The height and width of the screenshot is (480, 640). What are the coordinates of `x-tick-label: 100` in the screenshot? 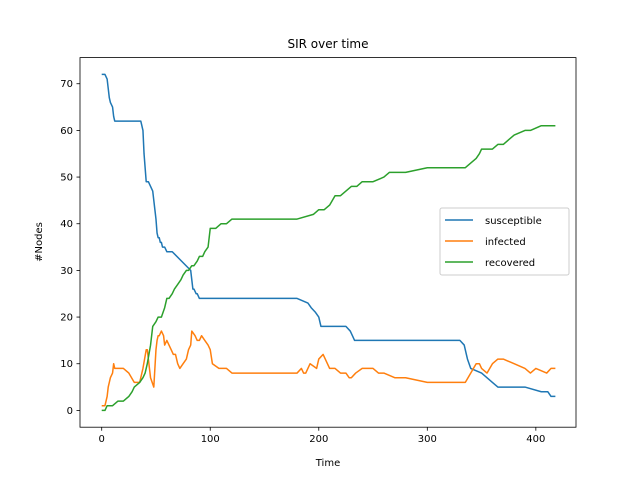 It's located at (210, 439).